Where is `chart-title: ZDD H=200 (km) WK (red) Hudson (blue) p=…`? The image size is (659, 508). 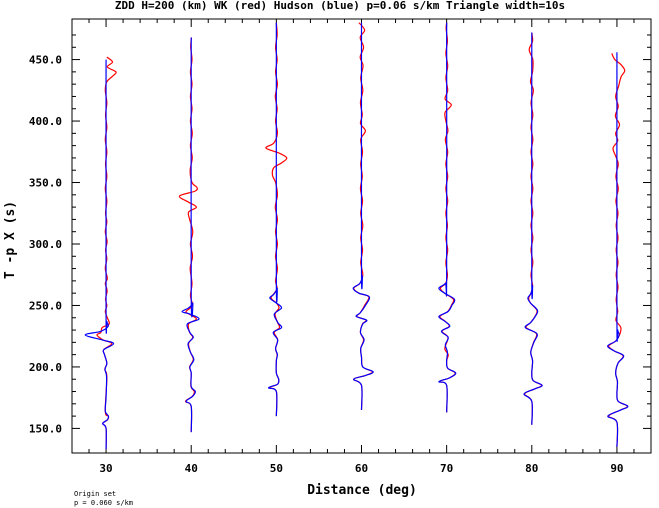
chart-title: ZDD H=200 (km) WK (red) Hudson (blue) p=… is located at coordinates (340, 6).